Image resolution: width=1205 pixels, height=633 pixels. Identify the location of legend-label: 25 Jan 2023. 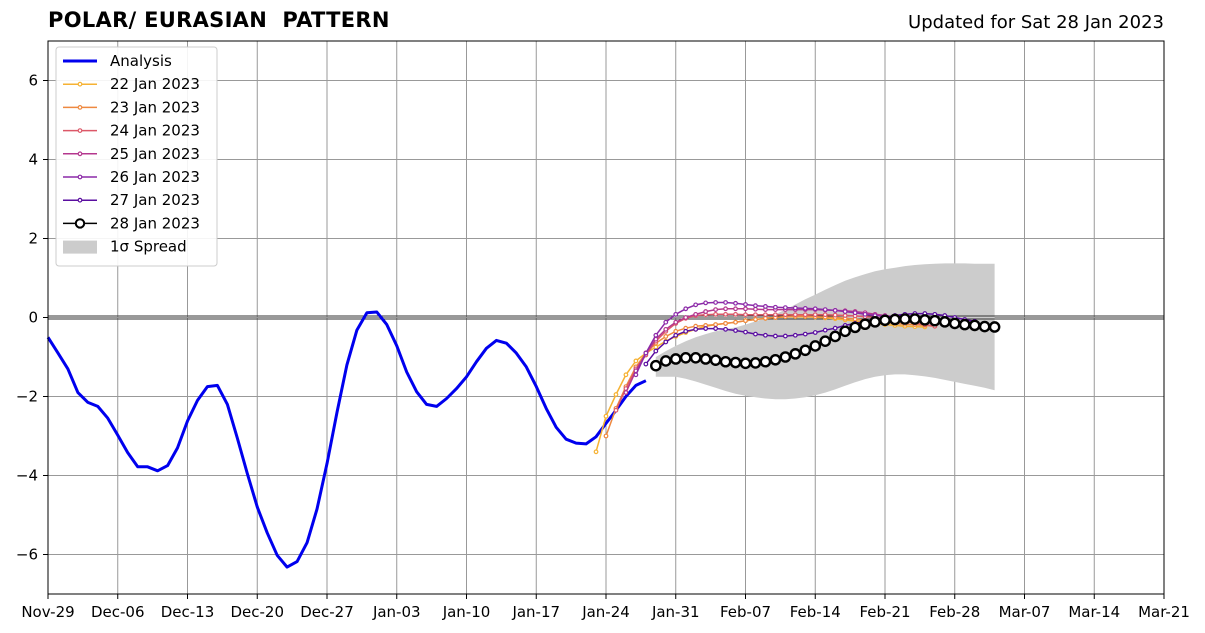
(155, 154).